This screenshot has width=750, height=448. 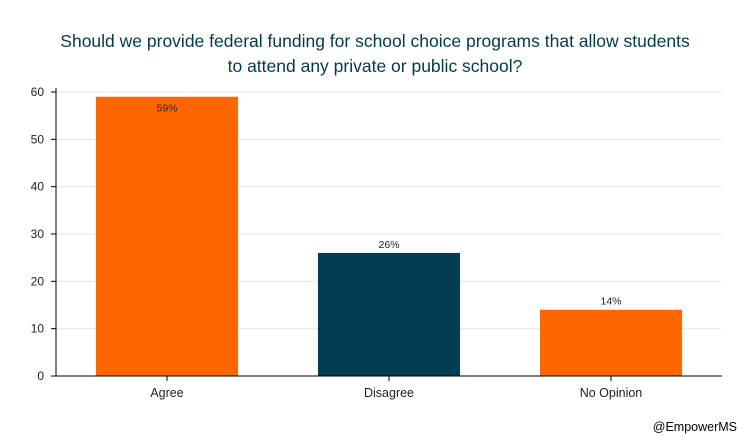 What do you see at coordinates (40, 376) in the screenshot?
I see `y-tick-label: 0` at bounding box center [40, 376].